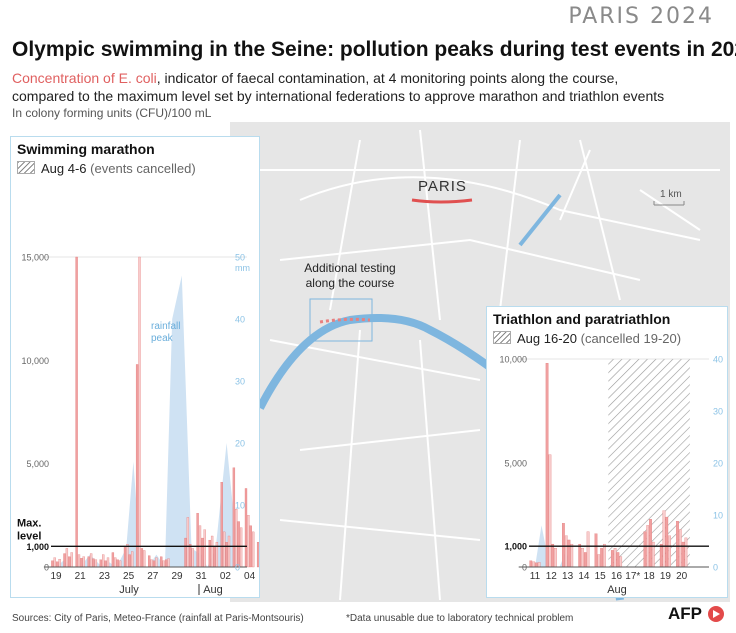  Describe the element at coordinates (442, 201) in the screenshot. I see `paris-underline` at that location.